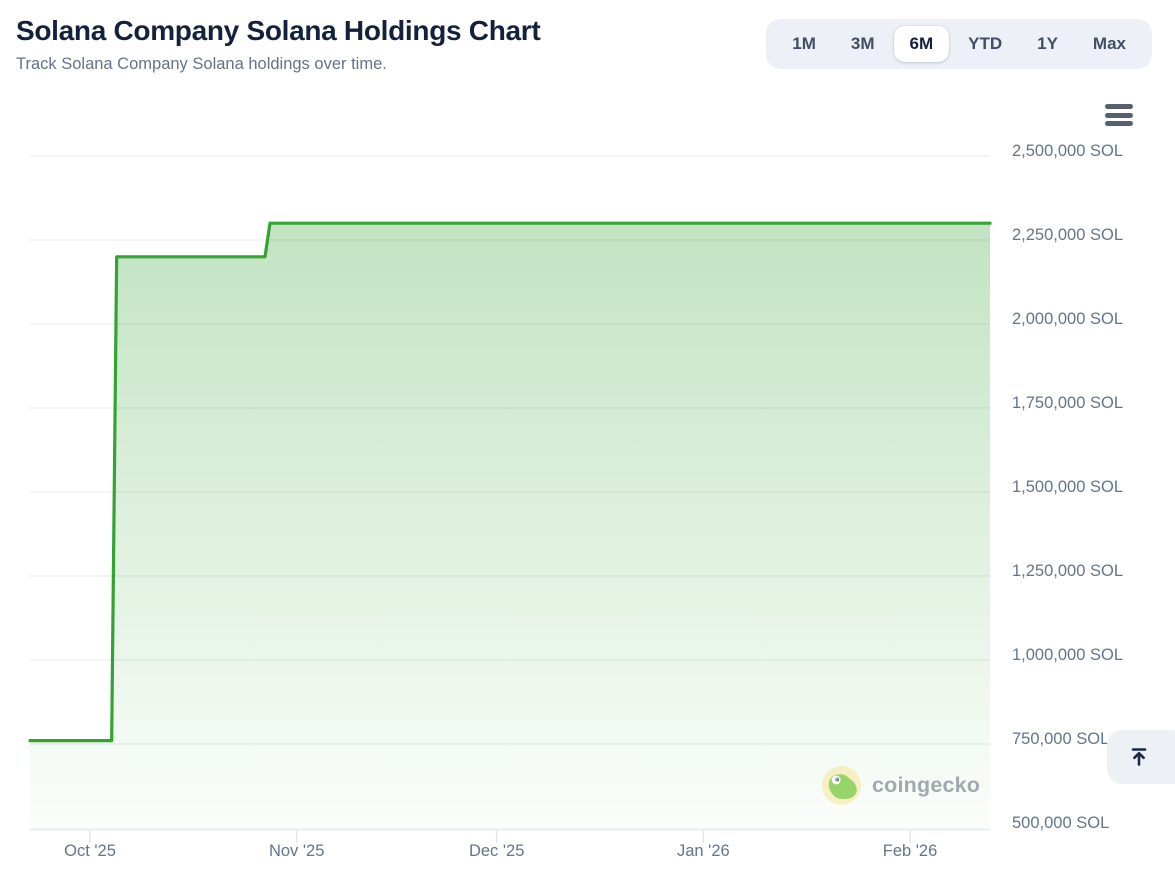  I want to click on y-axis-label: 2,000,000 SOL, so click(1068, 319).